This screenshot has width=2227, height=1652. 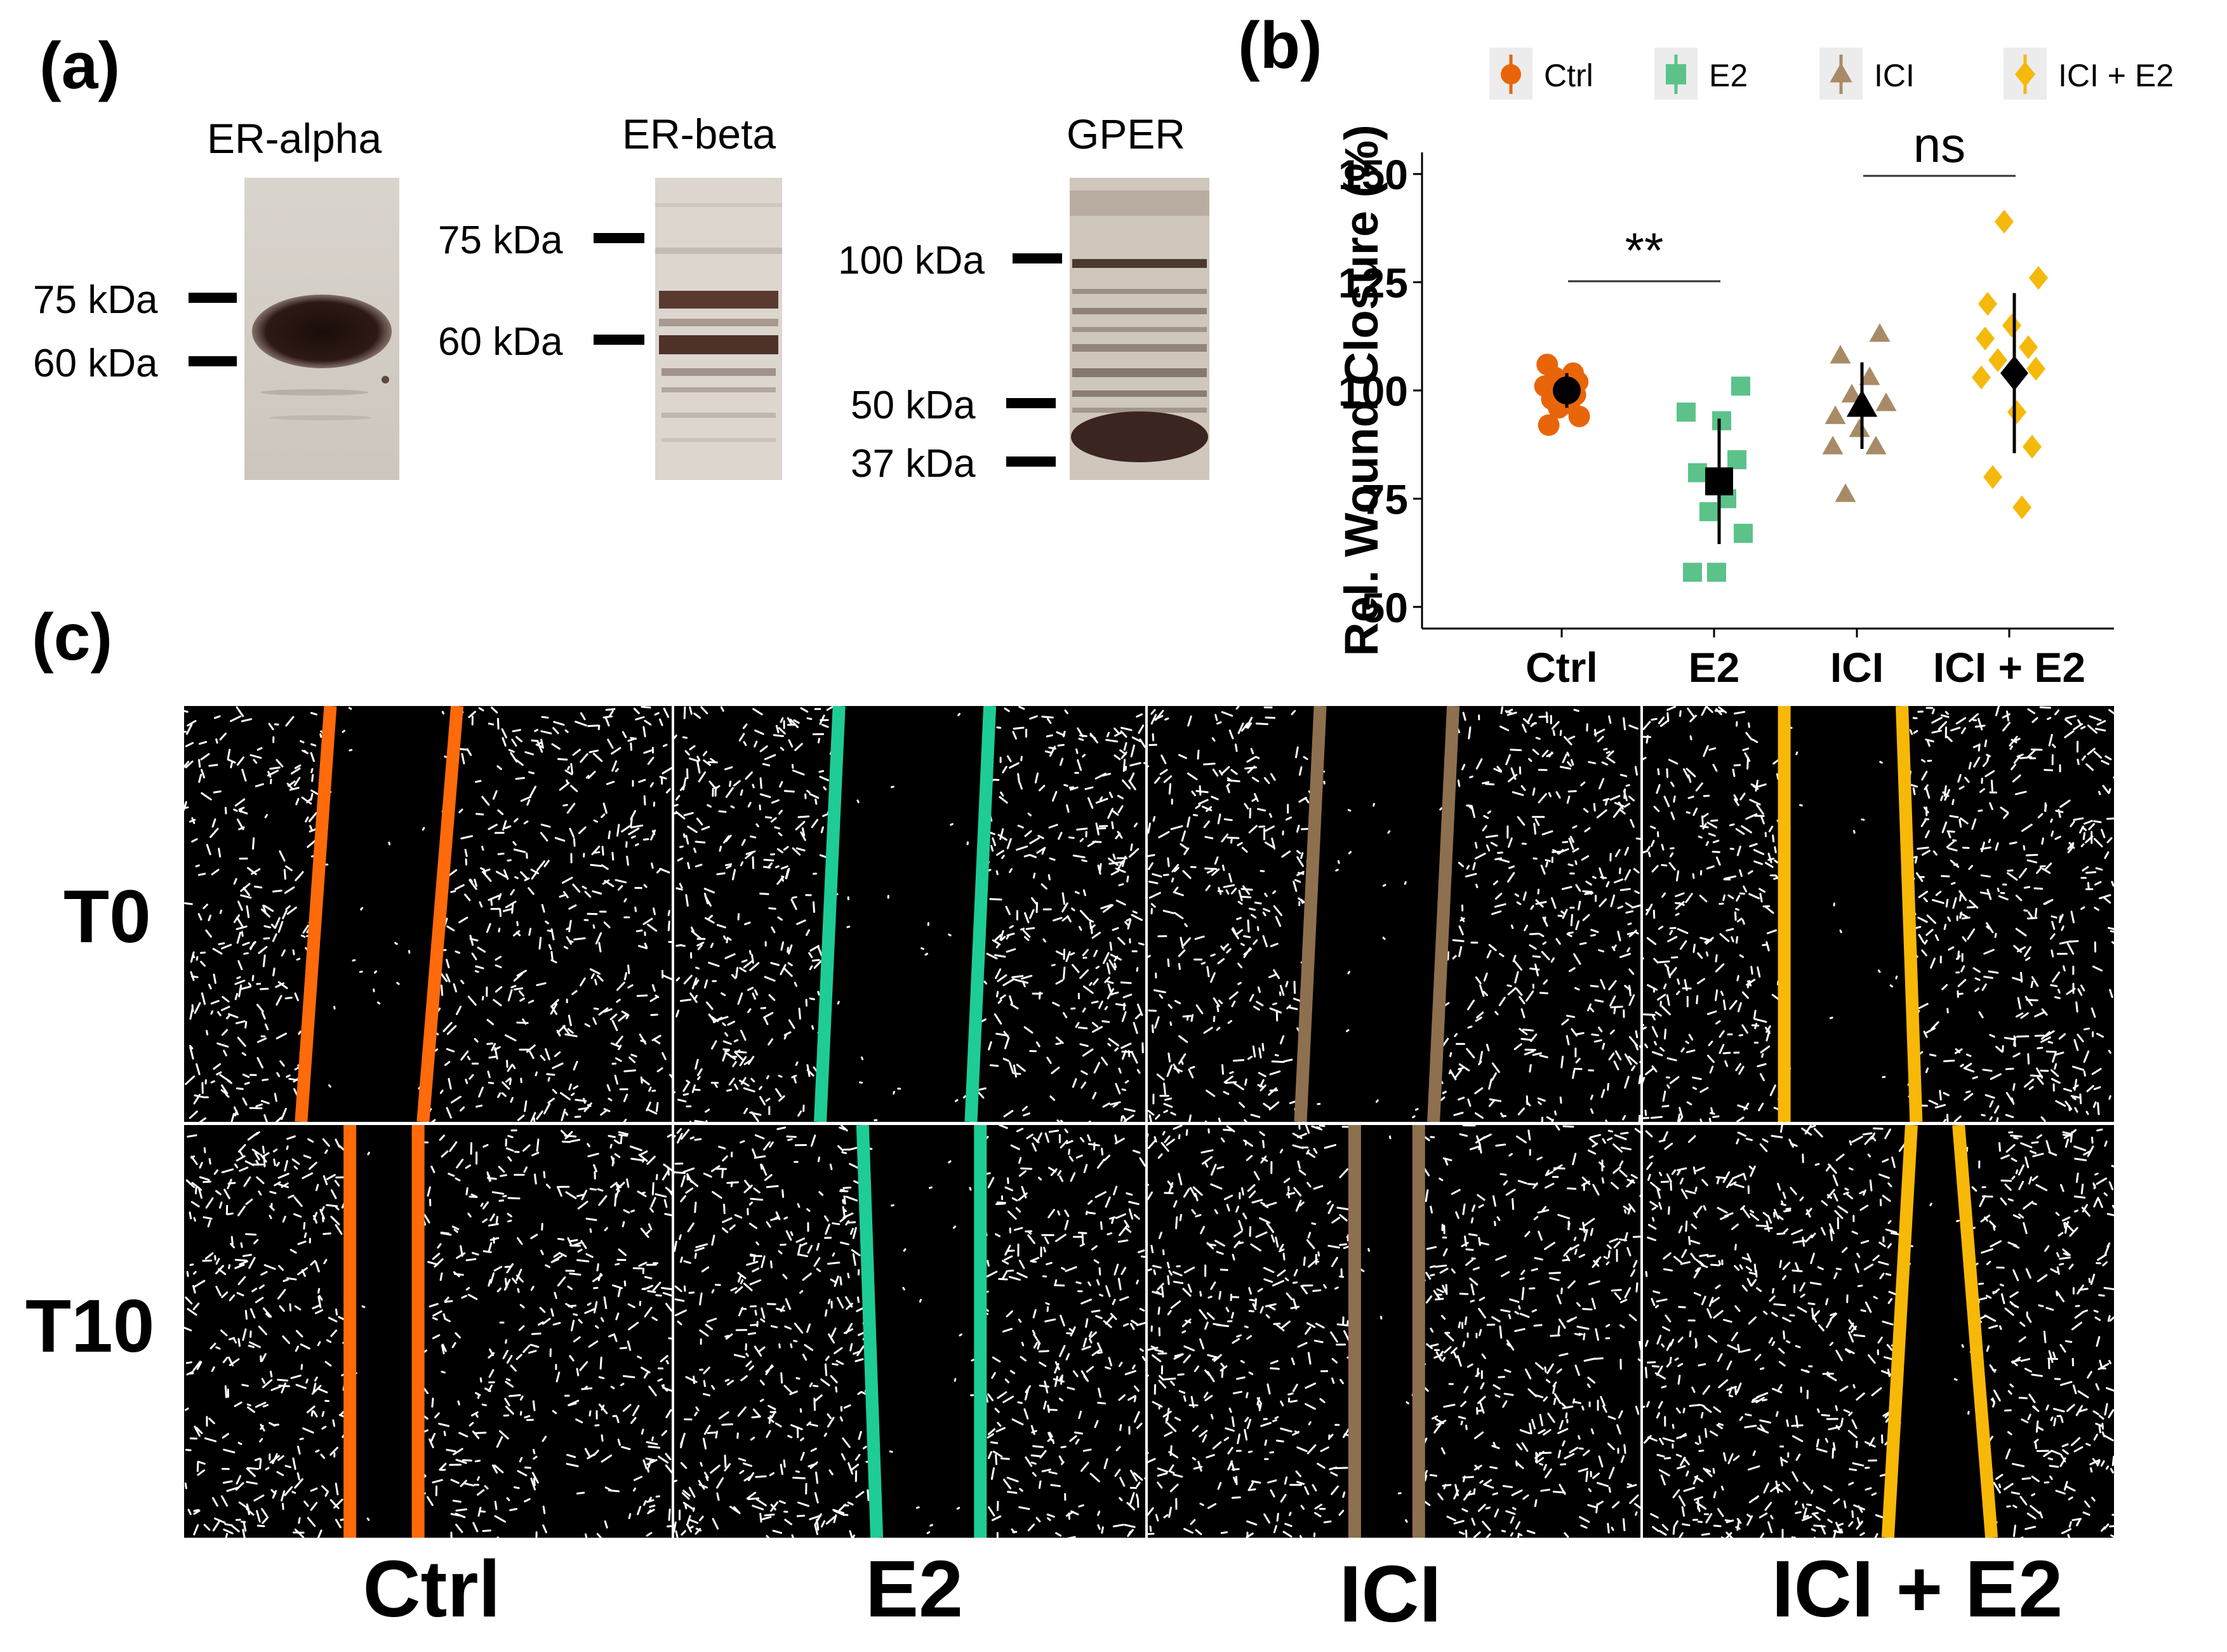 I want to click on panel-label-c: (c), so click(x=72, y=637).